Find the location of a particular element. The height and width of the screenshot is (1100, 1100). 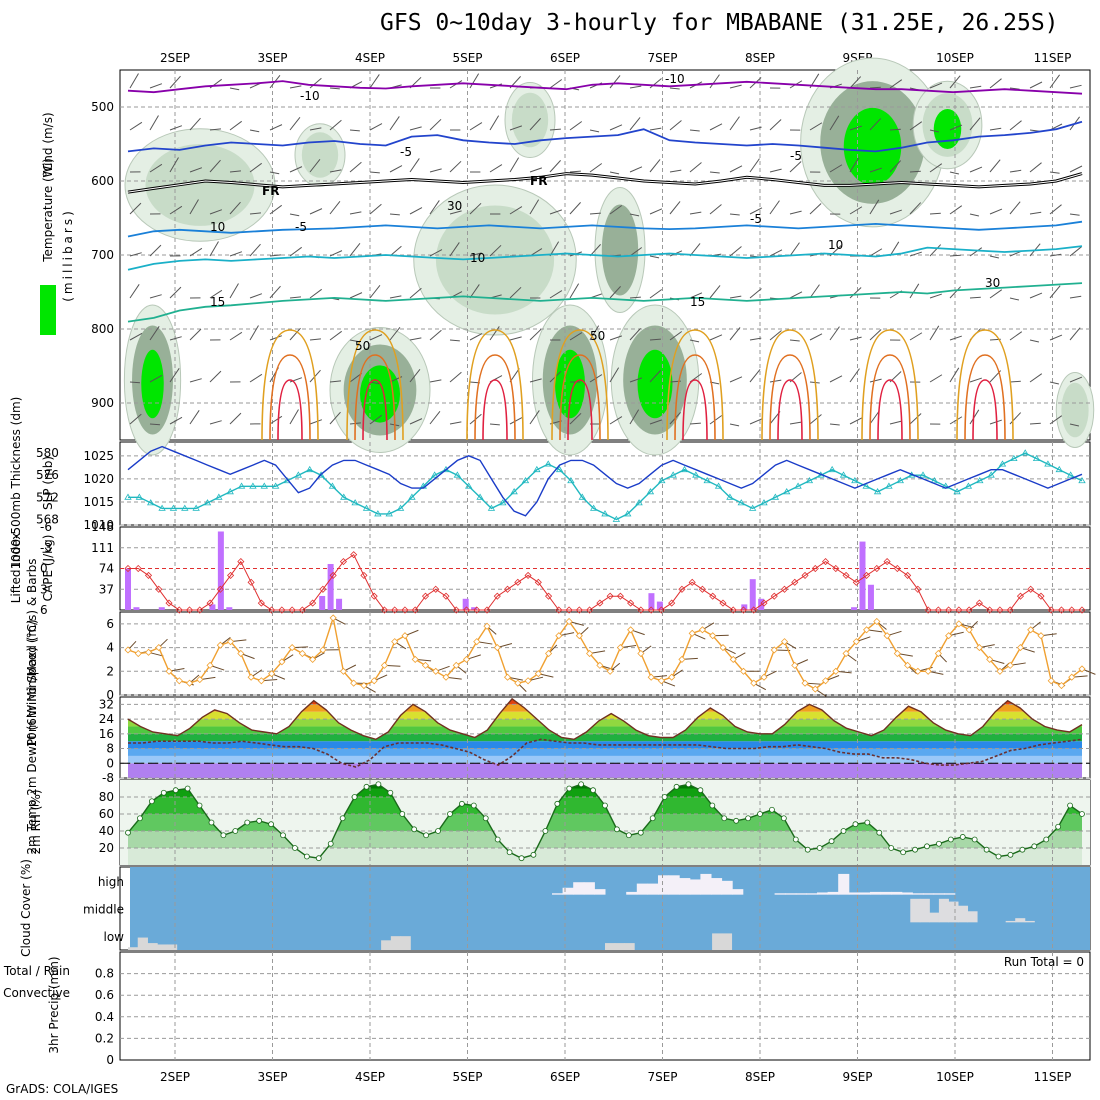

rh-band is located at coordinates (605, 839).